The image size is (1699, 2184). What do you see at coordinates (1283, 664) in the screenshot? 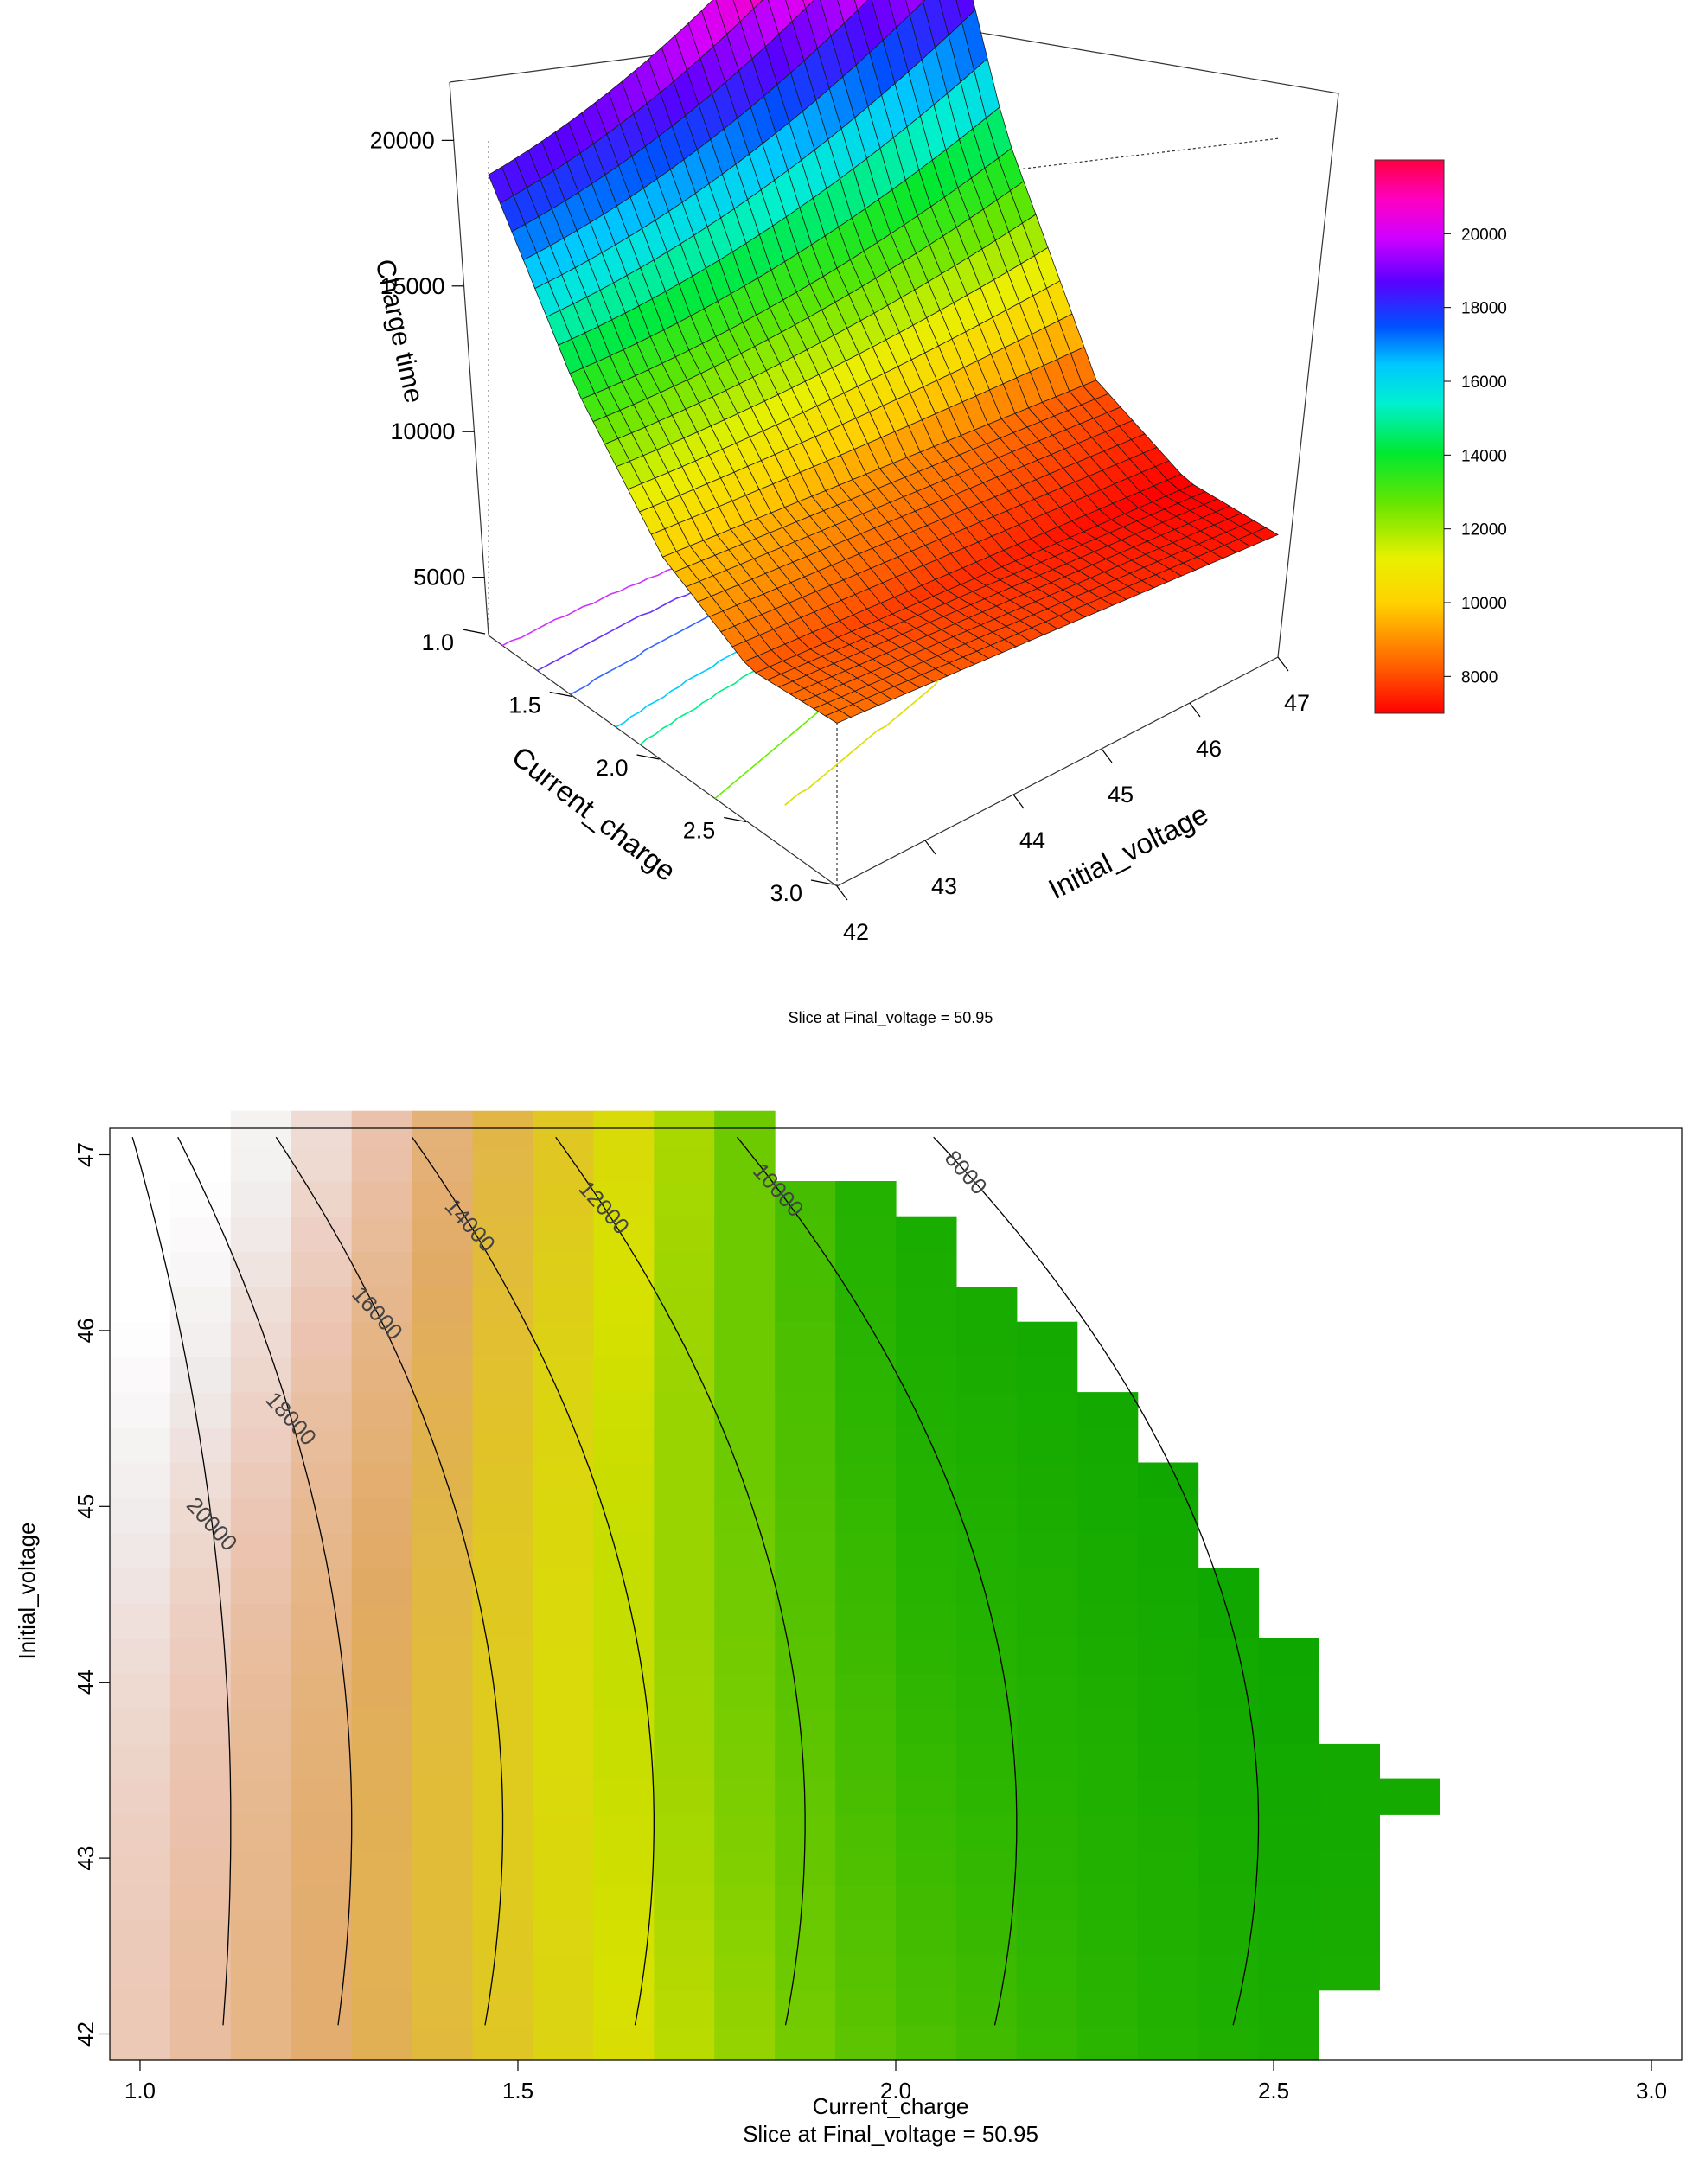
I see `y-tick` at bounding box center [1283, 664].